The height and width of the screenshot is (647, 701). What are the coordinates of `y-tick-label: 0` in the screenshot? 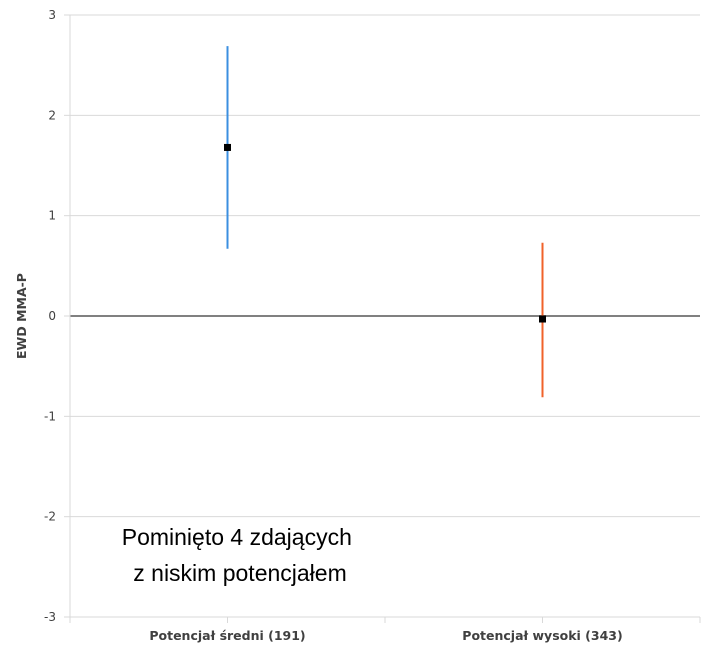 It's located at (52, 316).